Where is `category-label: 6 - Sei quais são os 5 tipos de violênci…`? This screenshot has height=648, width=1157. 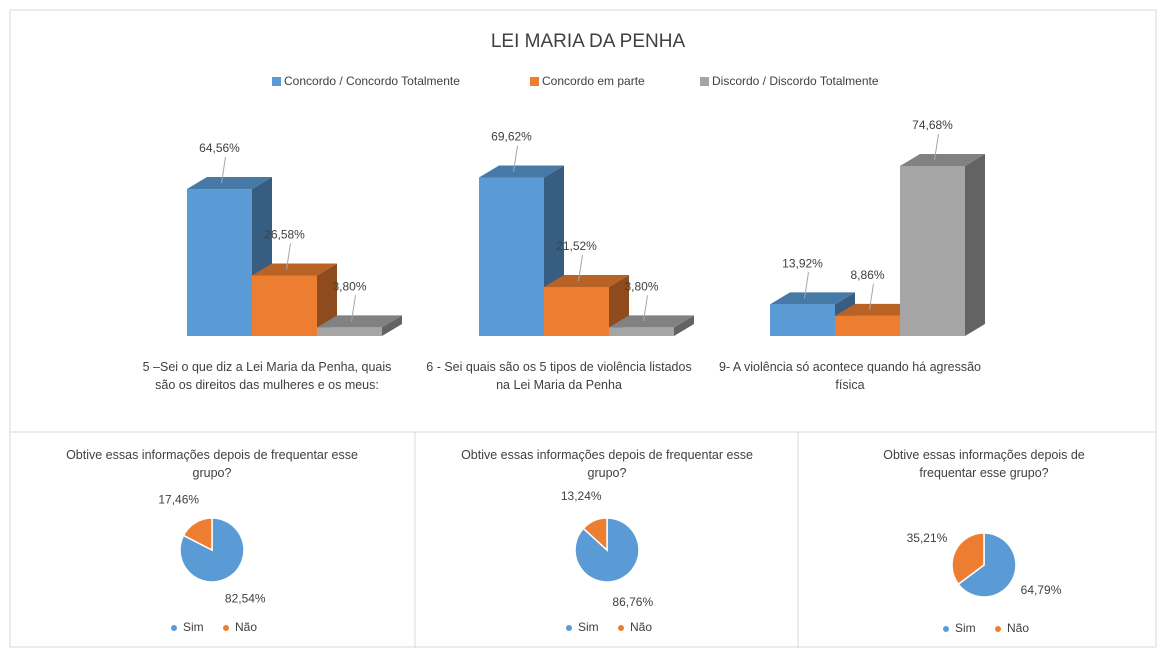 category-label: 6 - Sei quais são os 5 tipos de violênci… is located at coordinates (559, 376).